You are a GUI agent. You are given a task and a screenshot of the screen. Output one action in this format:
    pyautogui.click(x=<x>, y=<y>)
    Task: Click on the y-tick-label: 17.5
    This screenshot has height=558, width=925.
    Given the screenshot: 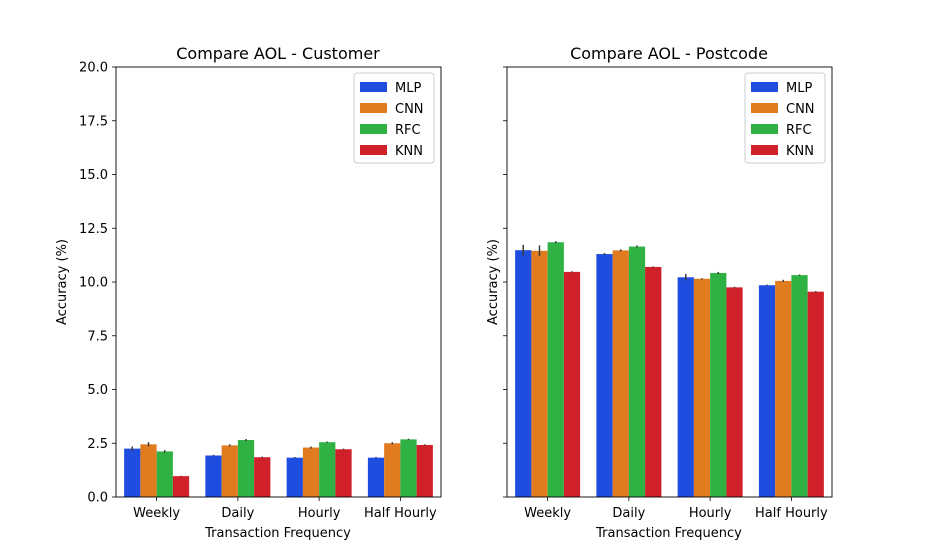 What is the action you would take?
    pyautogui.click(x=93, y=121)
    